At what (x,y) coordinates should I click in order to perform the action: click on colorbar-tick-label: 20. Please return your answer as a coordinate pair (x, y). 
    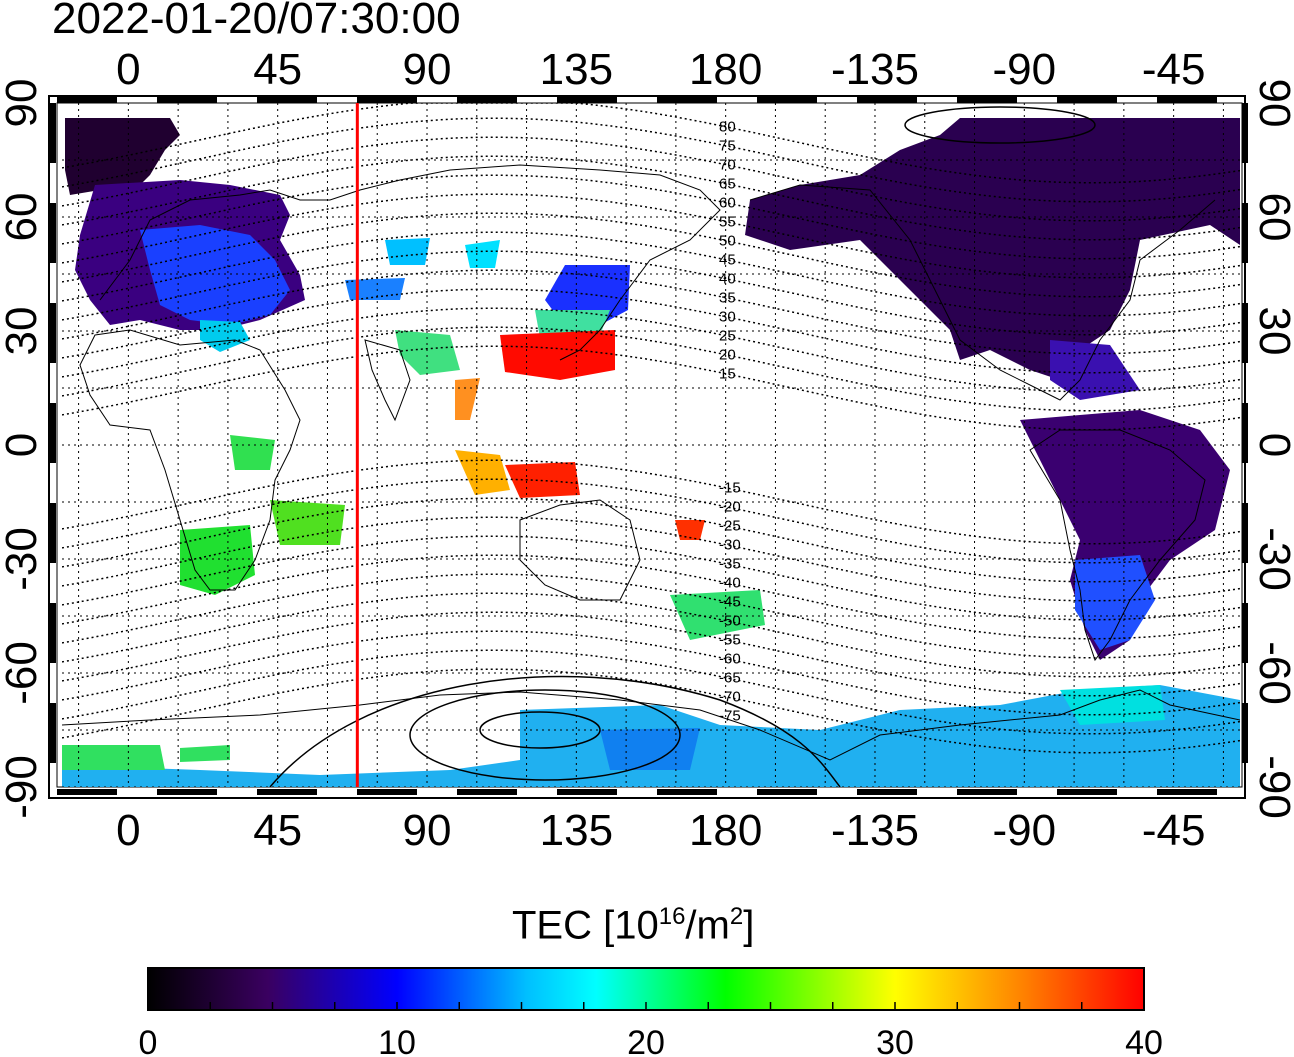
    Looking at the image, I should click on (646, 1040).